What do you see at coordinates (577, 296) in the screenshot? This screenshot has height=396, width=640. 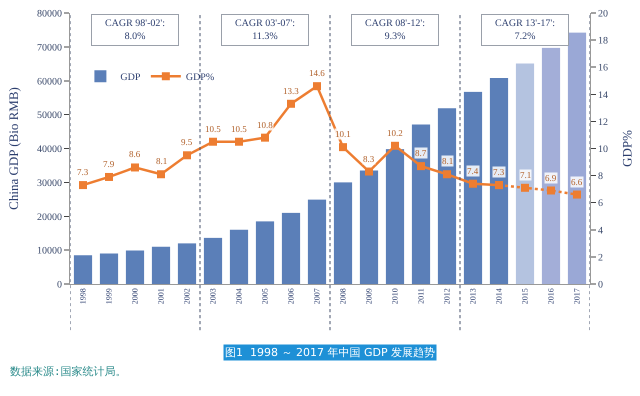 I see `x-tick-label: 2017` at bounding box center [577, 296].